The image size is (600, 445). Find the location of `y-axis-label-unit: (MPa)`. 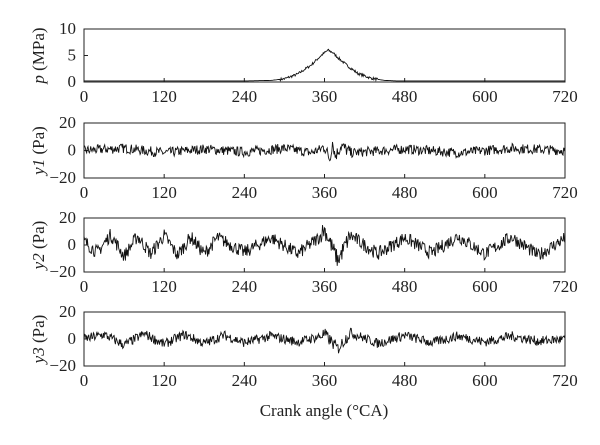

y-axis-label-unit: (MPa) is located at coordinates (38, 51).